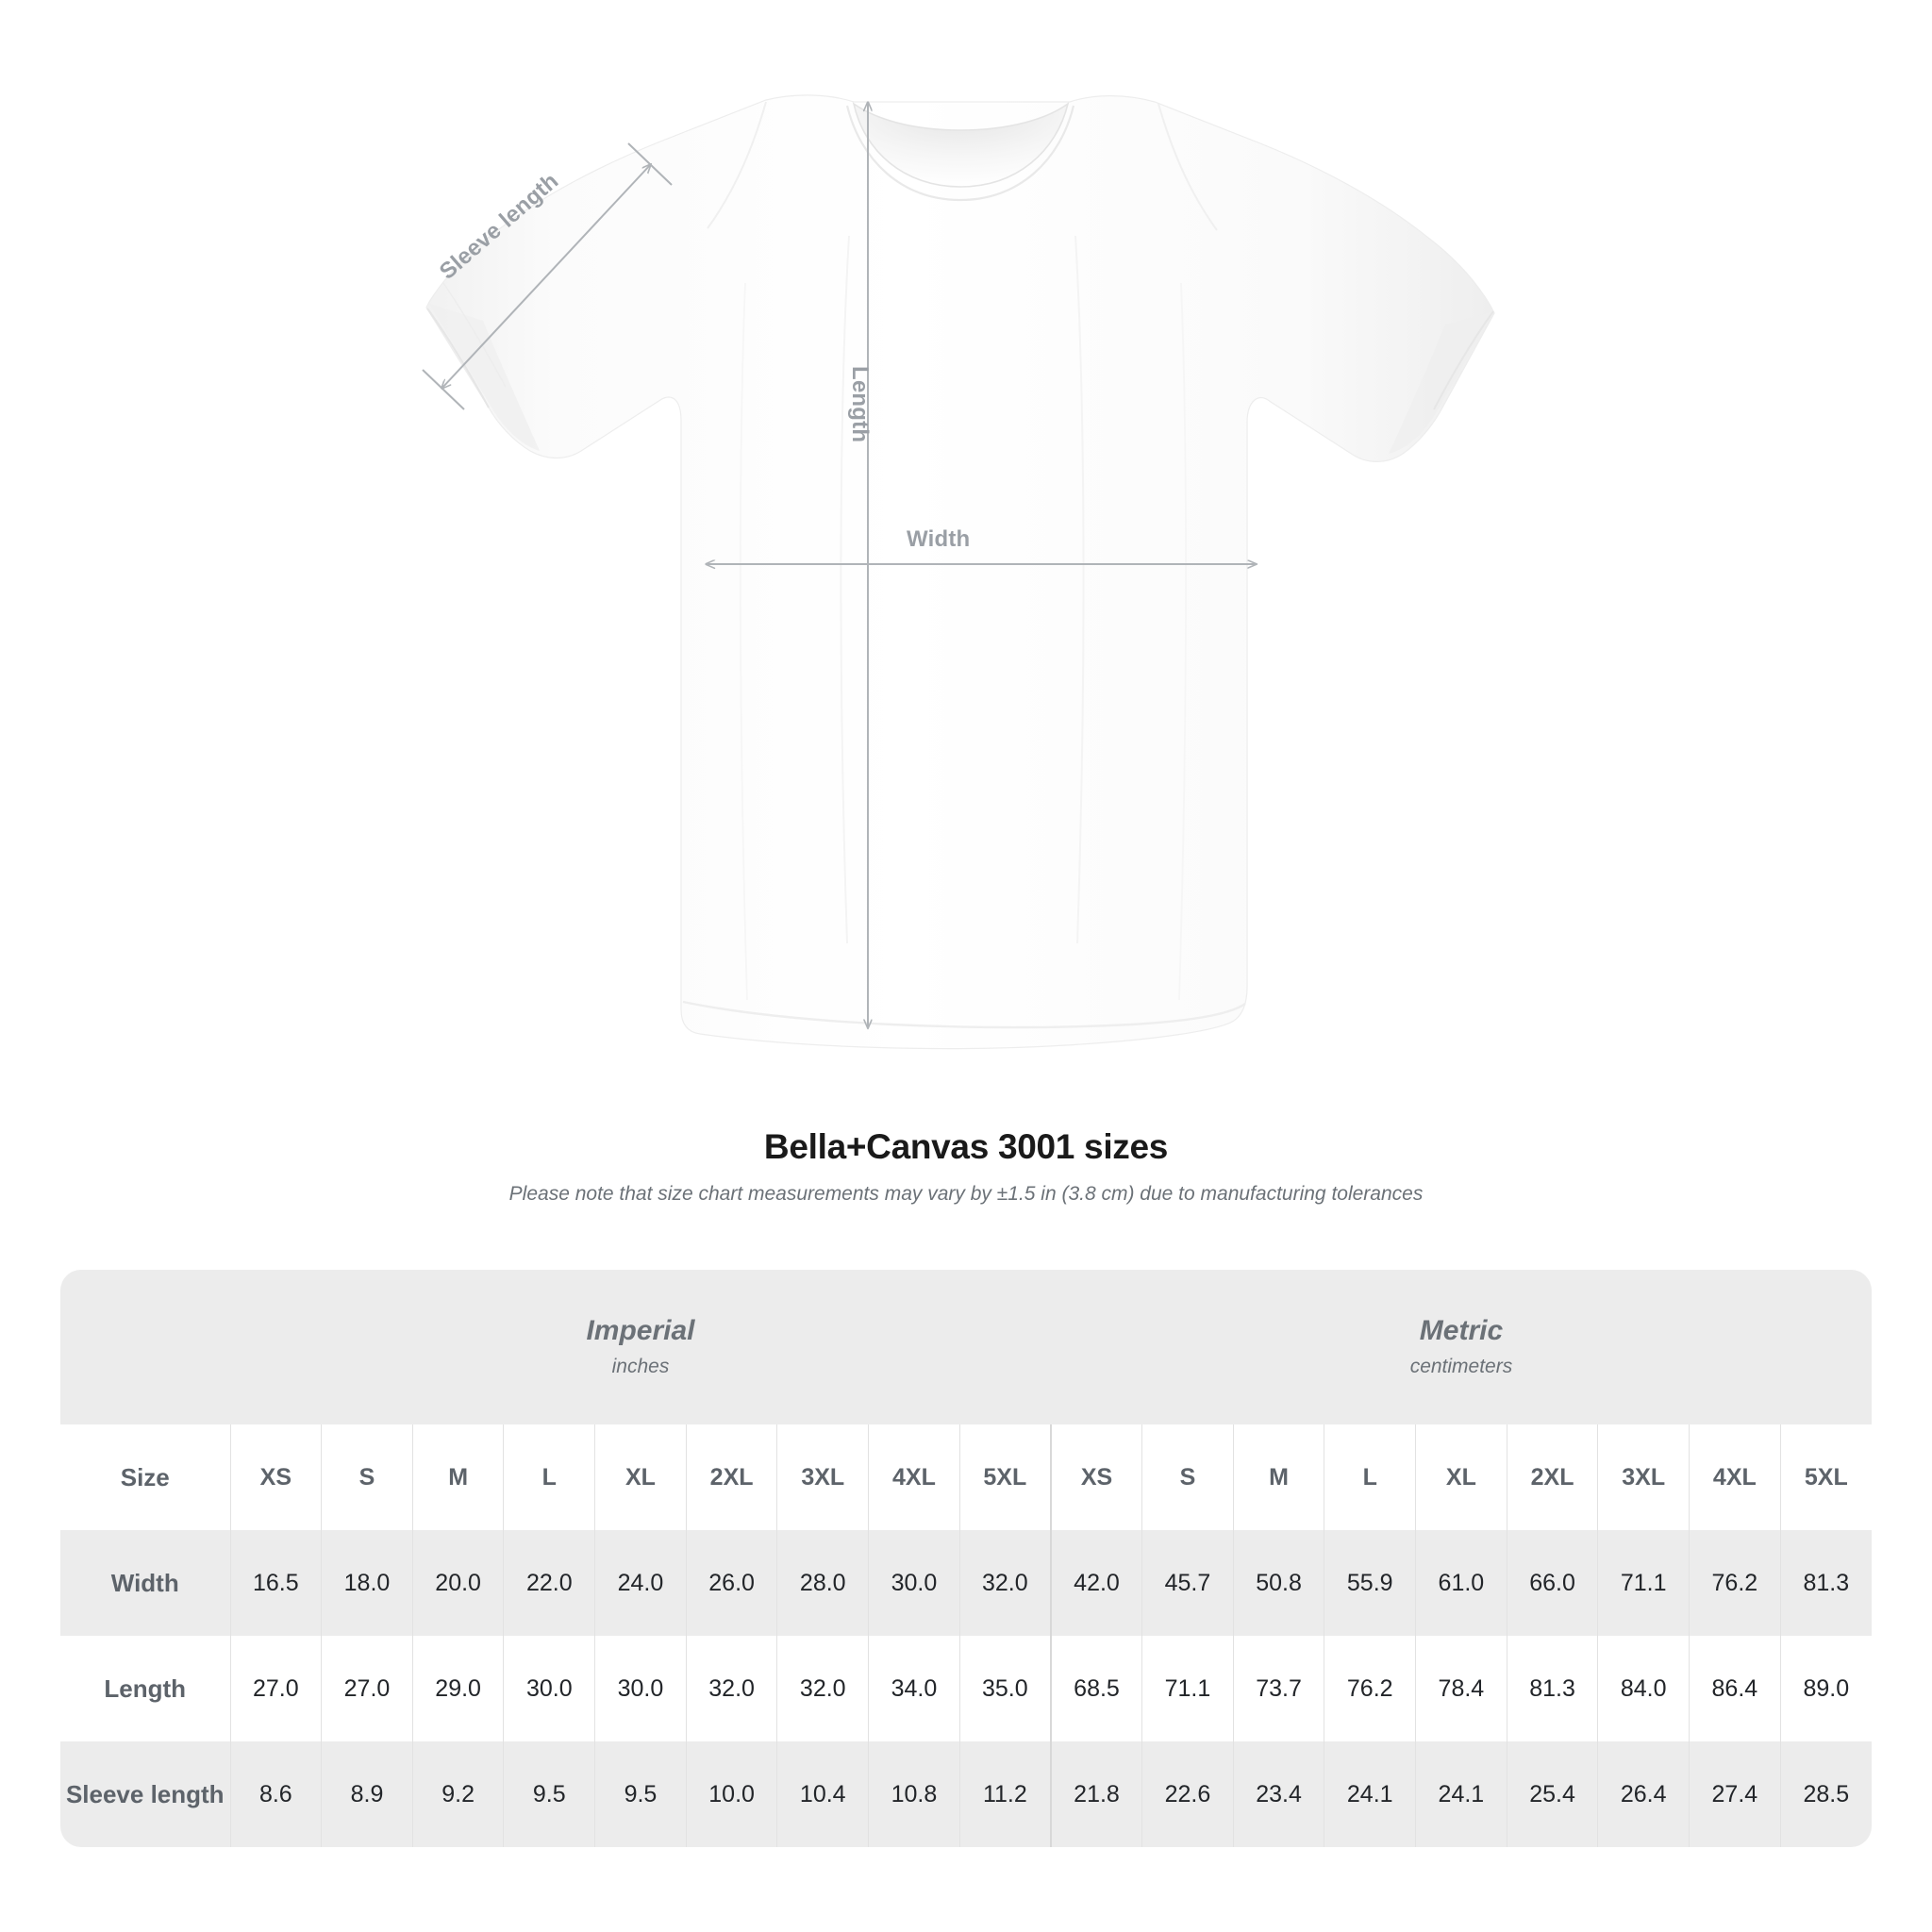 The image size is (1932, 1932). Describe the element at coordinates (640, 1331) in the screenshot. I see `unit-system-label: Imperial` at that location.